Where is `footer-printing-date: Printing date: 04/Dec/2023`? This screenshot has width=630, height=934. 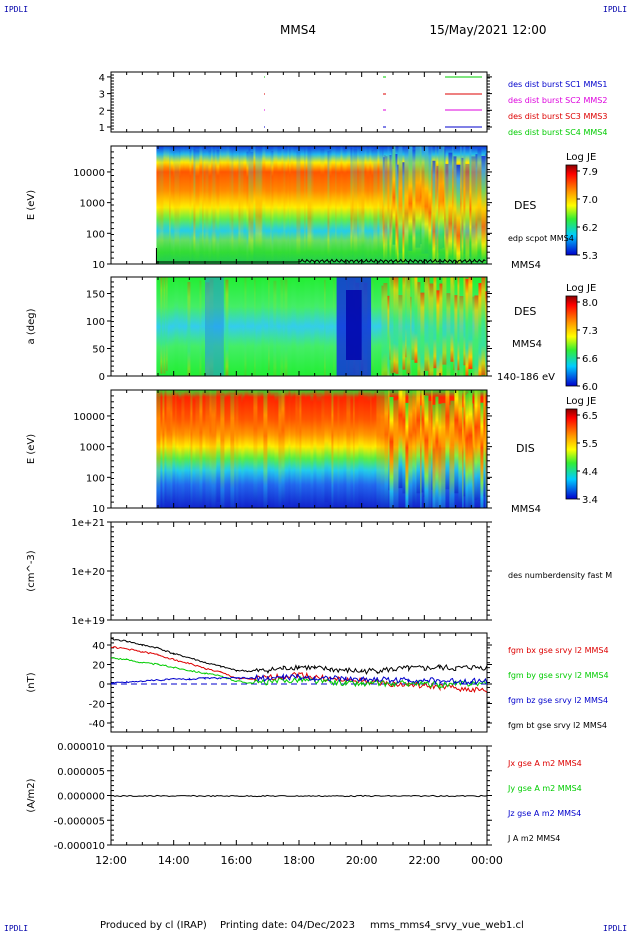
footer-printing-date: Printing date: 04/Dec/2023 is located at coordinates (287, 925).